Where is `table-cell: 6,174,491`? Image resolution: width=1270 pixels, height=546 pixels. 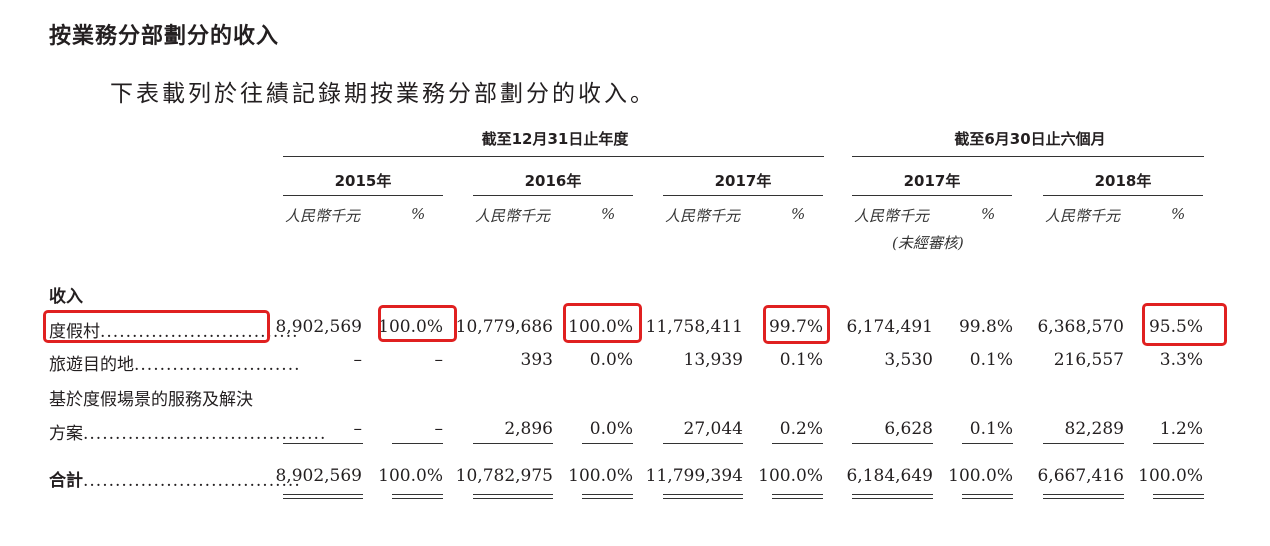
table-cell: 6,174,491 is located at coordinates (889, 327).